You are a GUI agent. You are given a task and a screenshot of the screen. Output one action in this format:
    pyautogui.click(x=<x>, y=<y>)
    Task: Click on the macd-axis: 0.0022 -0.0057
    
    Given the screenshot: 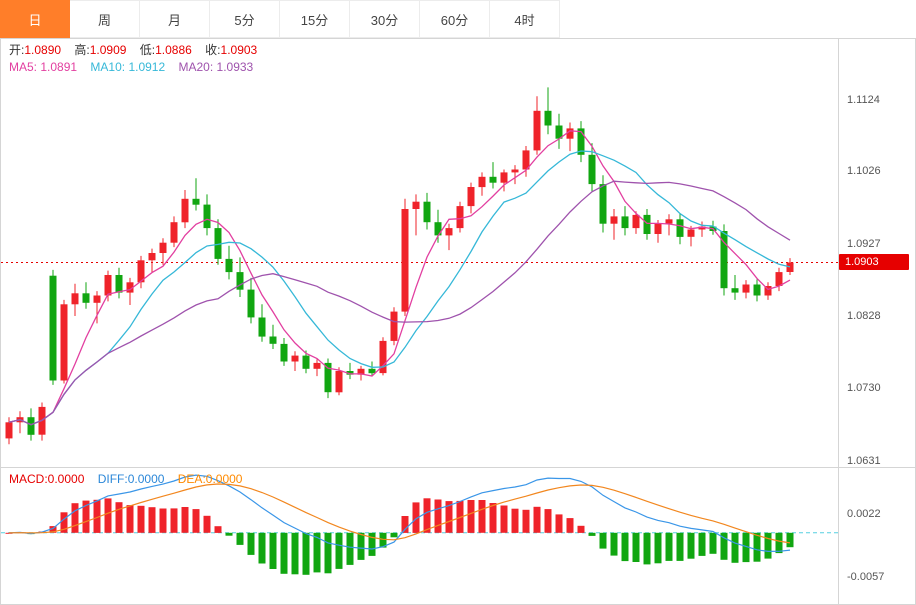 What is the action you would take?
    pyautogui.click(x=876, y=536)
    